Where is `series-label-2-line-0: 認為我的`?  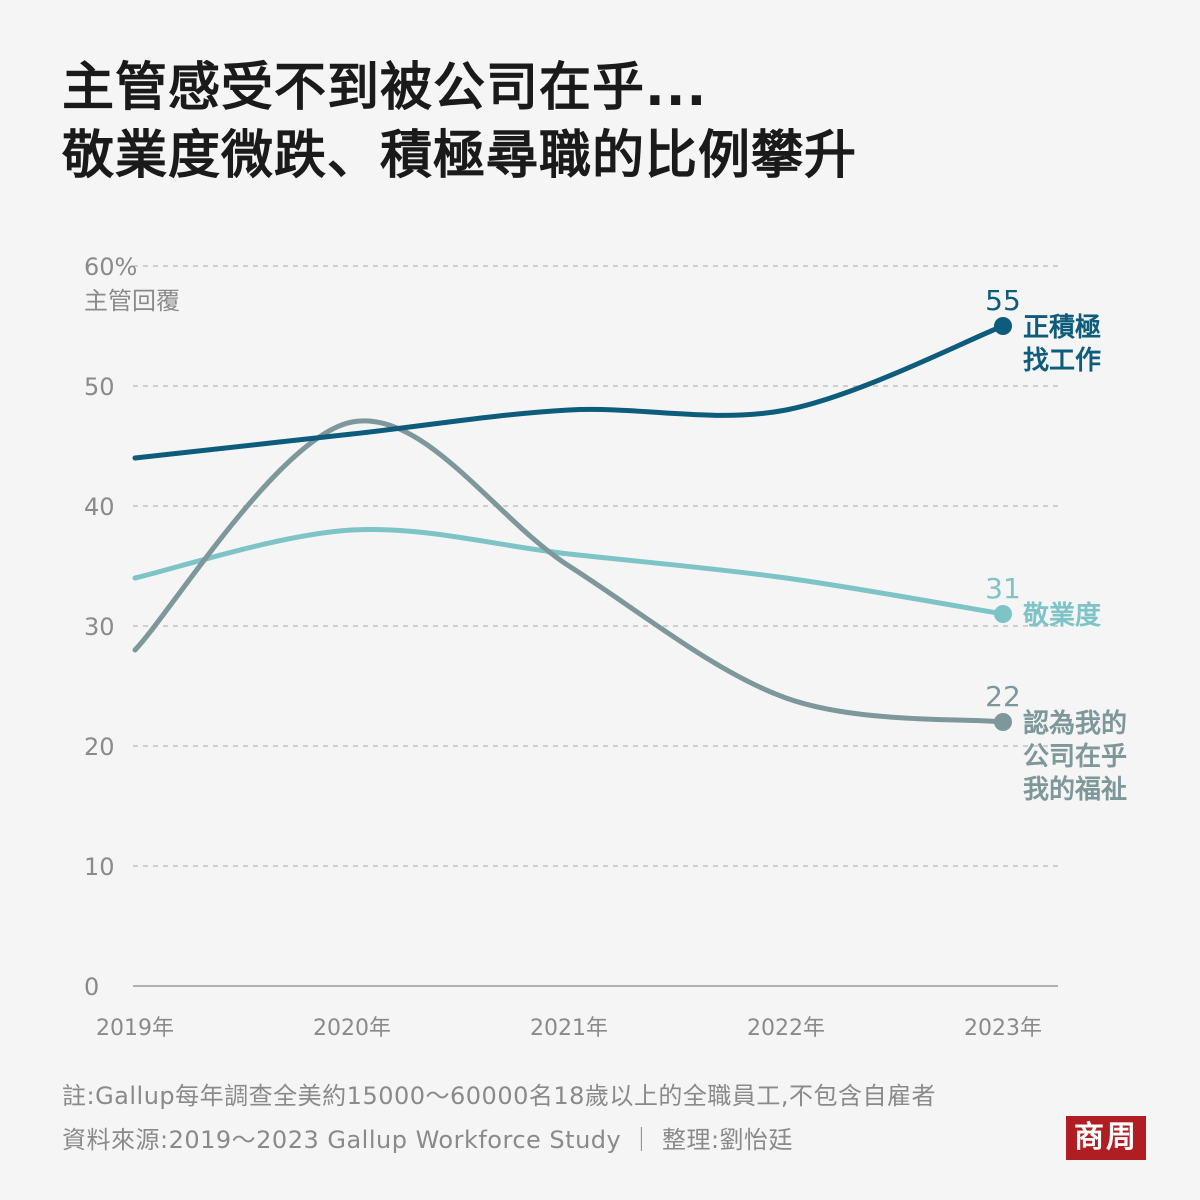
series-label-2-line-0: 認為我的 is located at coordinates (1075, 723).